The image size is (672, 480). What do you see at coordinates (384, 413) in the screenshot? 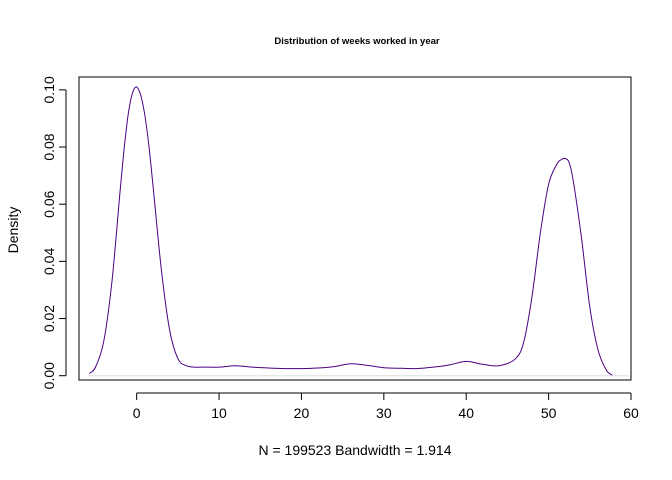
I see `x-tick-label: 30` at bounding box center [384, 413].